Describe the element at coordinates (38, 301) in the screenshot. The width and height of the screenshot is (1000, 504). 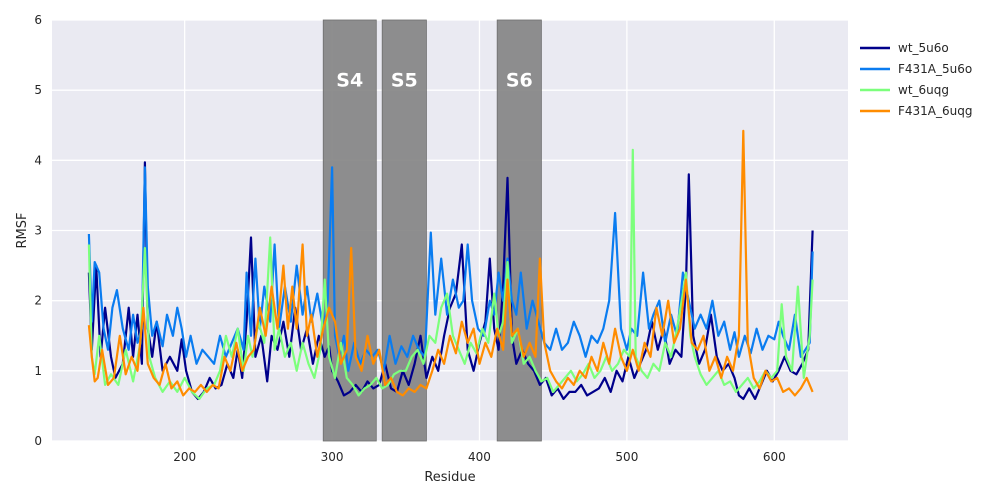
I see `y-tick-label: 2` at that location.